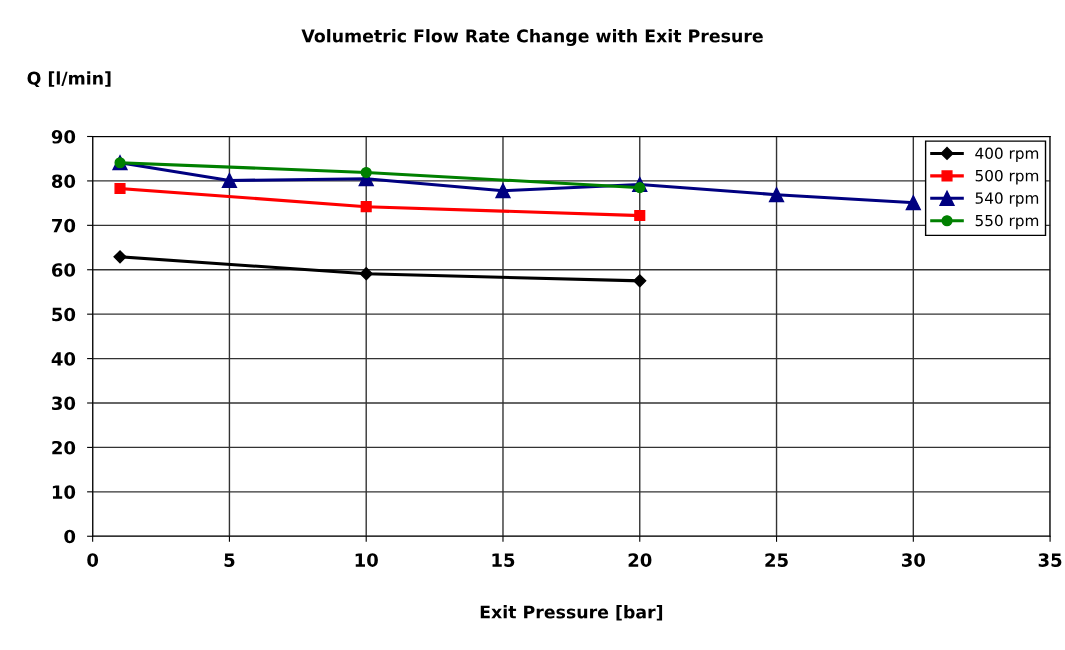  What do you see at coordinates (1007, 199) in the screenshot?
I see `legend-label: 540 rpm` at bounding box center [1007, 199].